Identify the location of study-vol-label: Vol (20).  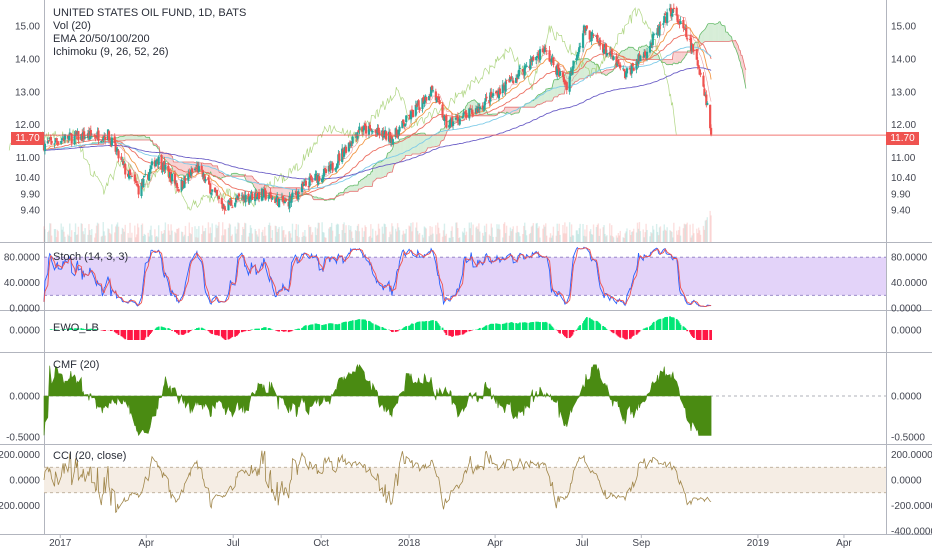
(72, 26).